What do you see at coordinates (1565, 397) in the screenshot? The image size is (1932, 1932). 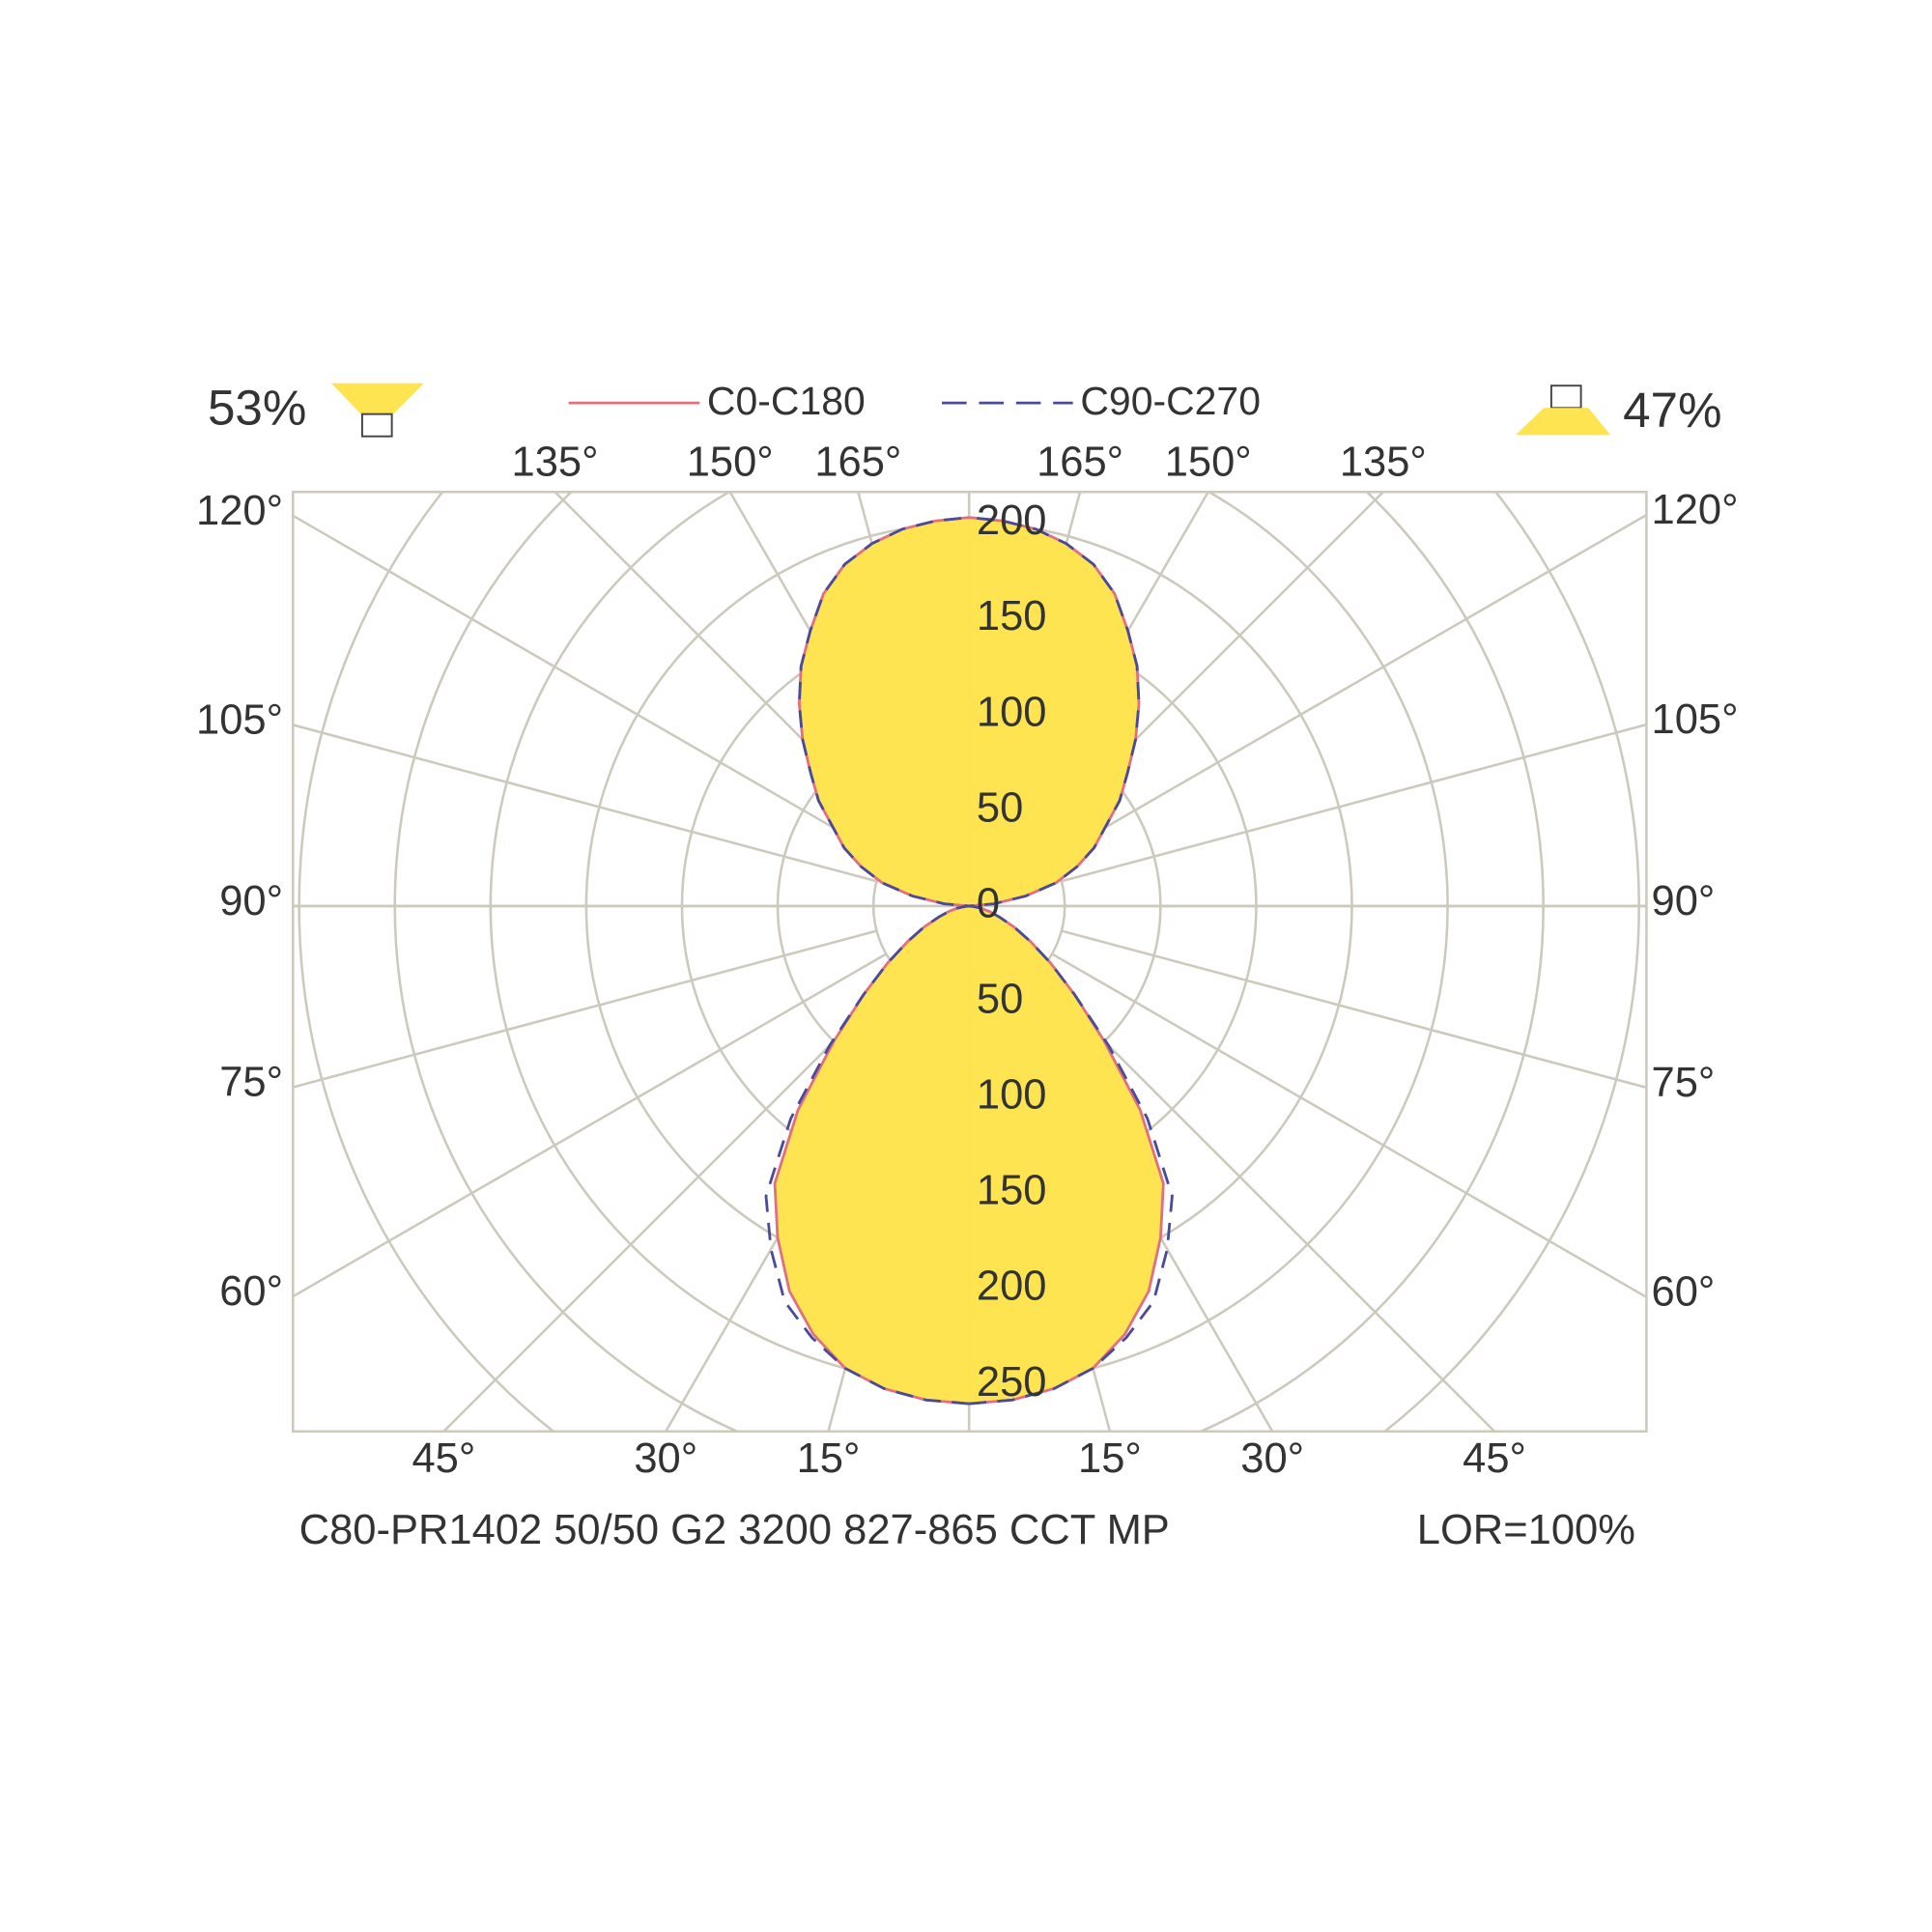 I see `up-icon-box` at bounding box center [1565, 397].